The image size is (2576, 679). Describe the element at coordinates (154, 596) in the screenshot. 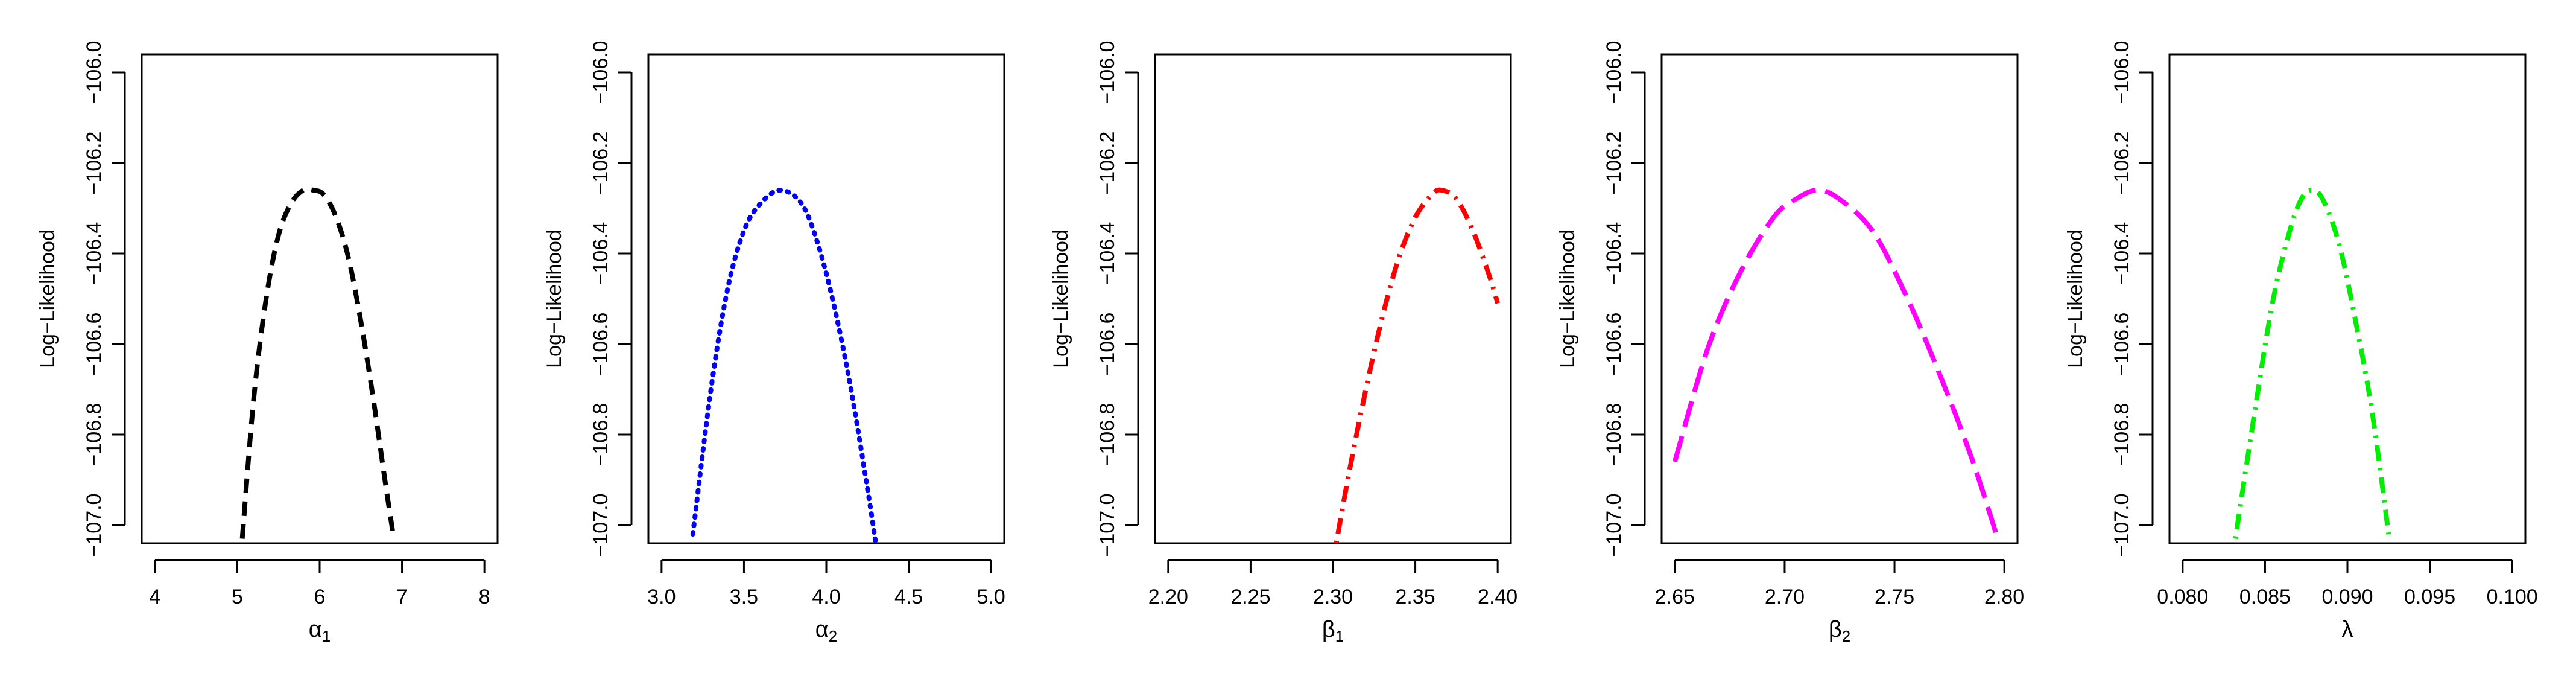

I see `x-tick-label: 4` at that location.